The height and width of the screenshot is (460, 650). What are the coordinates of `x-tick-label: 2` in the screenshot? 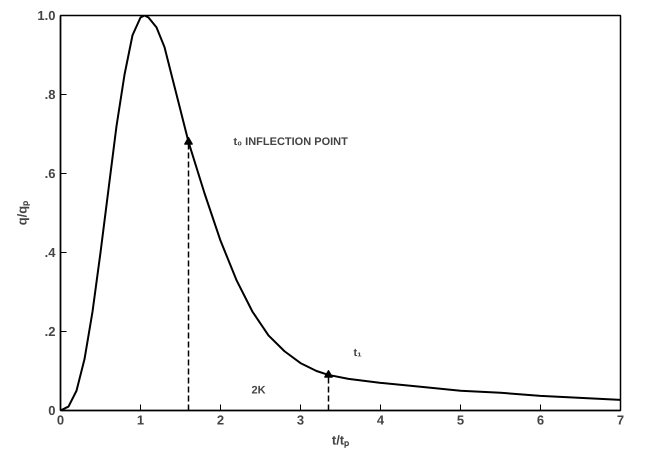 It's located at (220, 420).